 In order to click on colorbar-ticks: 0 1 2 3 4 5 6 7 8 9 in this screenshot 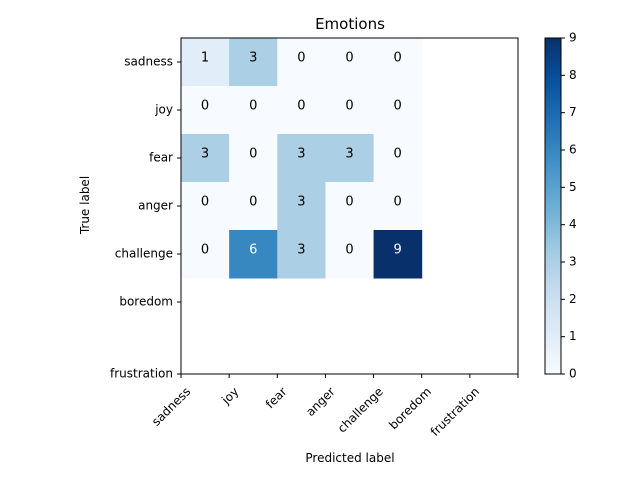, I will do `click(569, 206)`.